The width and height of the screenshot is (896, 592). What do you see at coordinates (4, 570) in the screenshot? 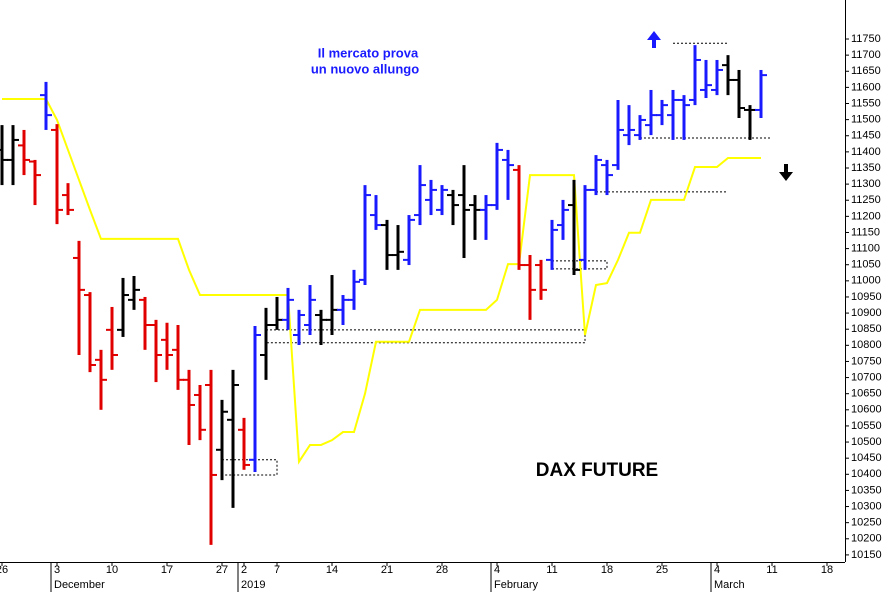
I see `x-tick-label: 26` at bounding box center [4, 570].